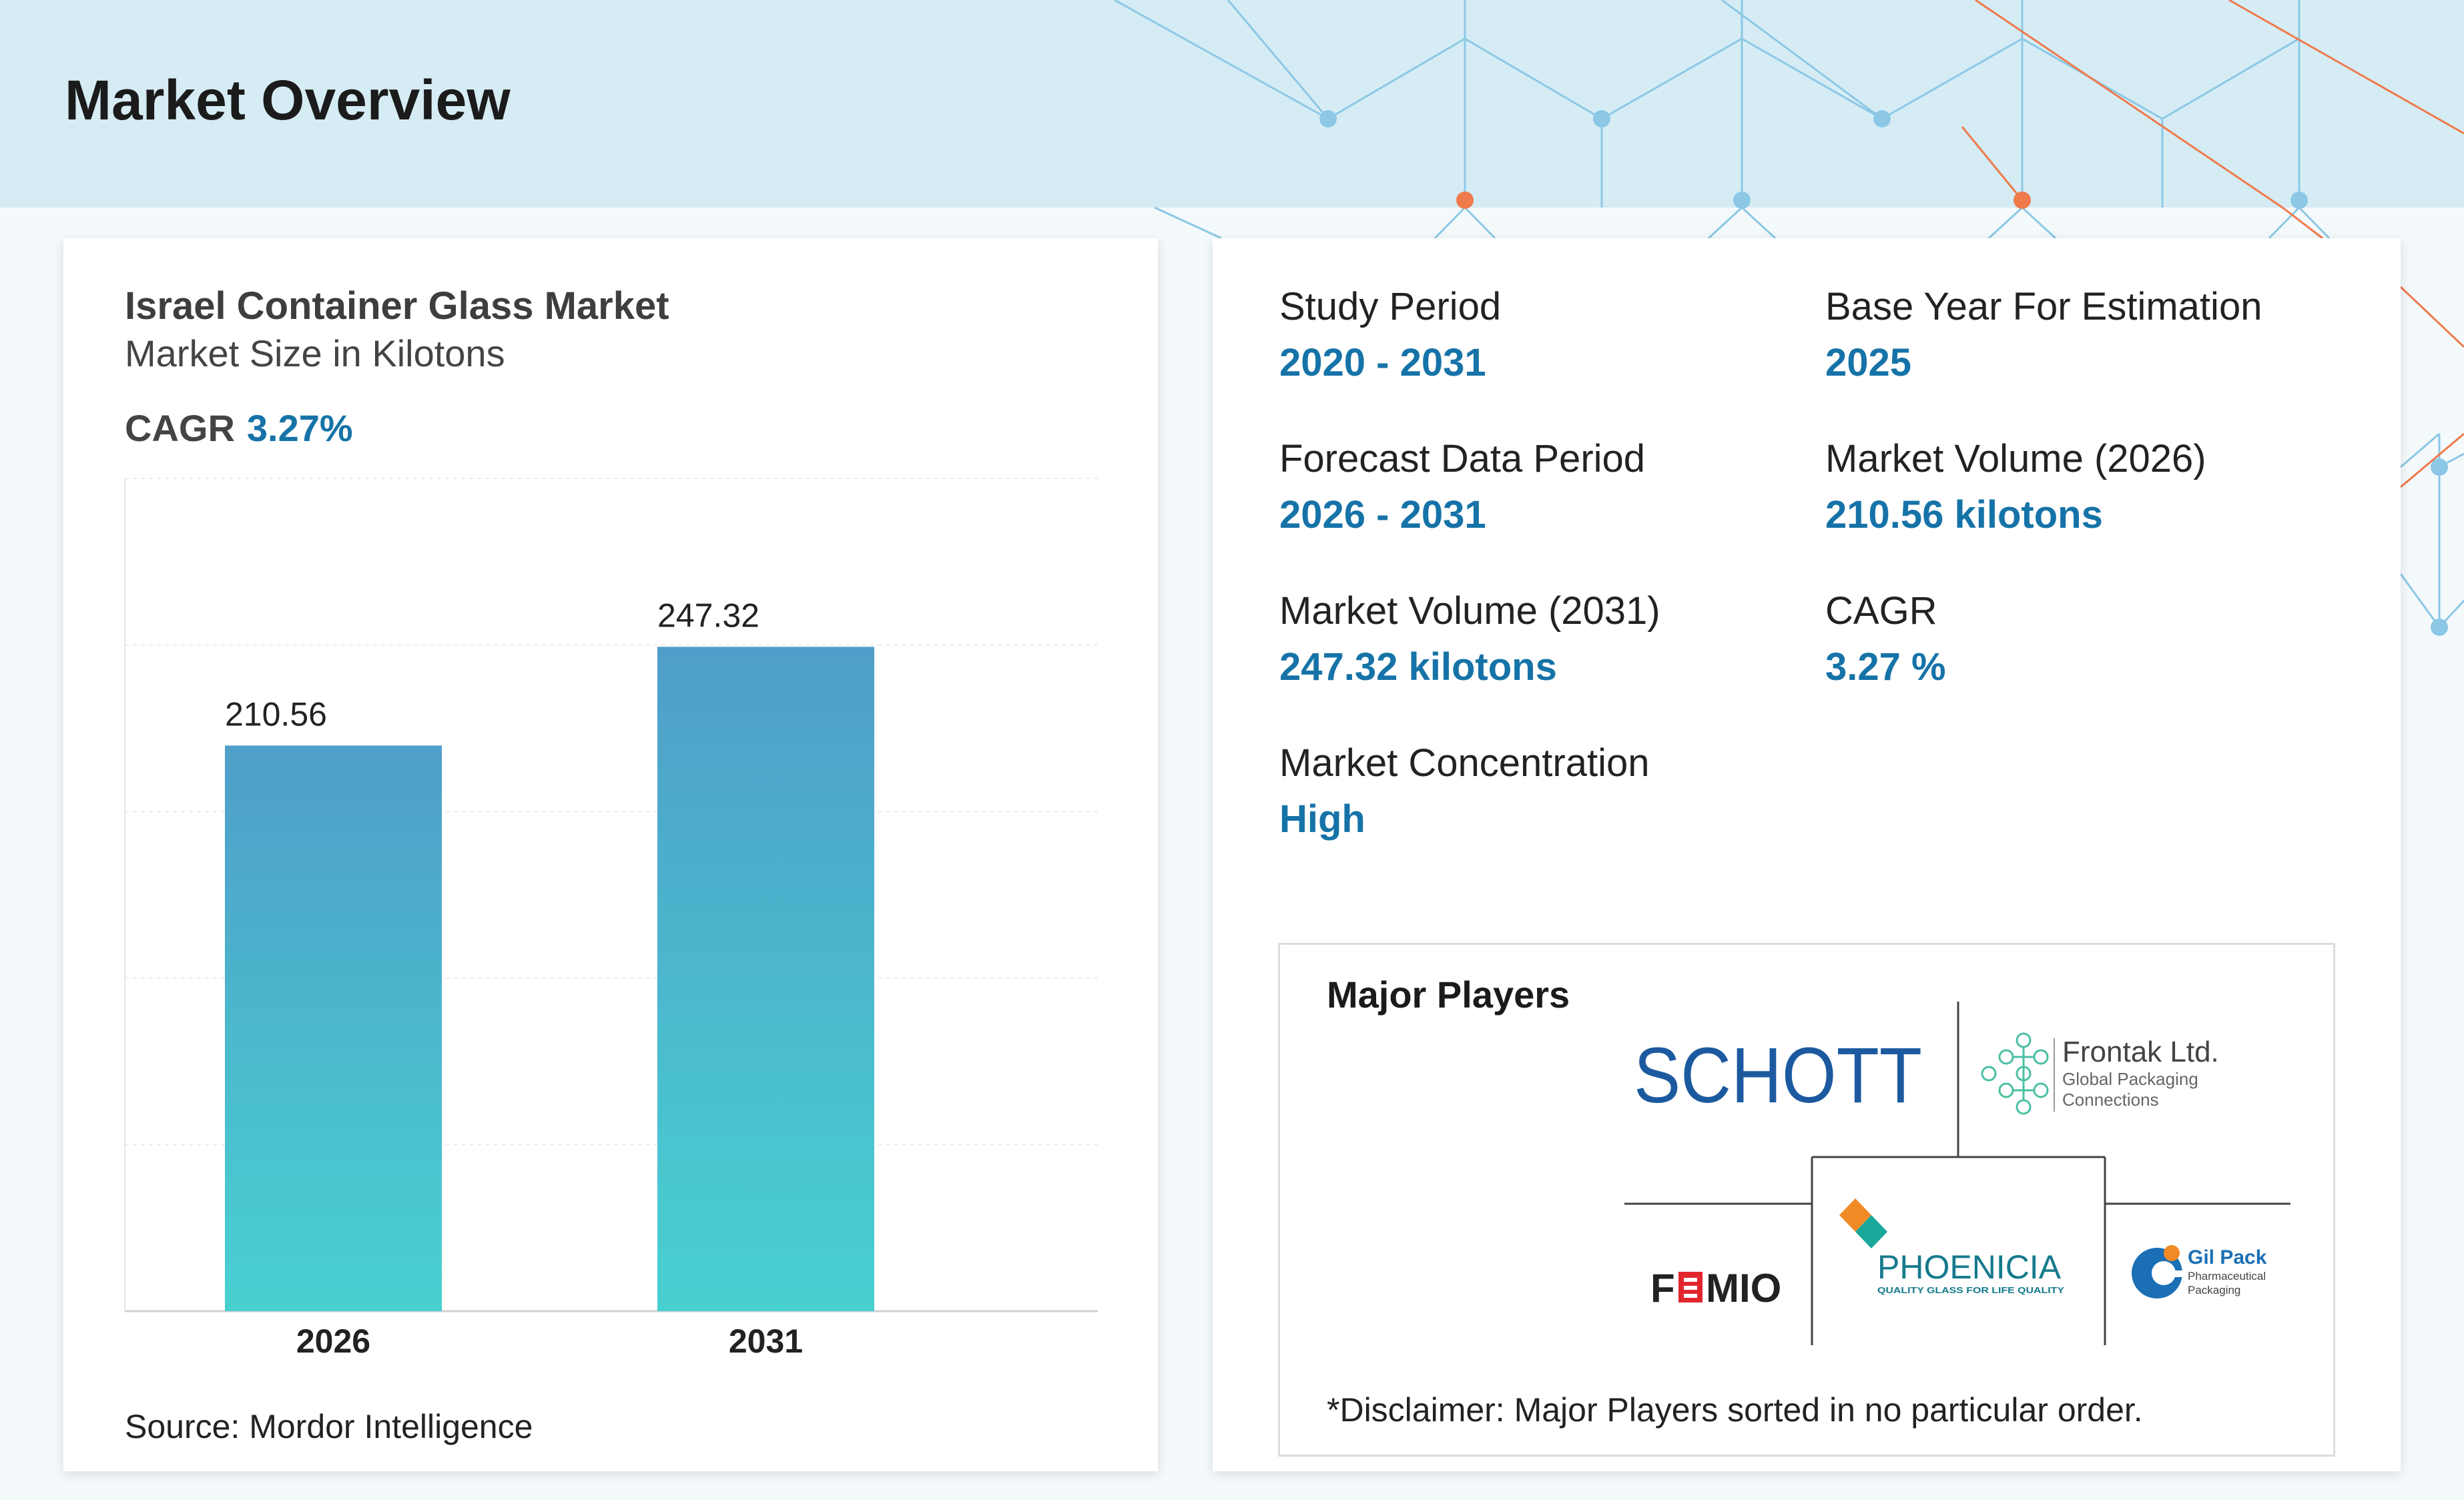 This screenshot has height=1500, width=2464. What do you see at coordinates (397, 306) in the screenshot?
I see `chart-title: Israel Container Glass Market` at bounding box center [397, 306].